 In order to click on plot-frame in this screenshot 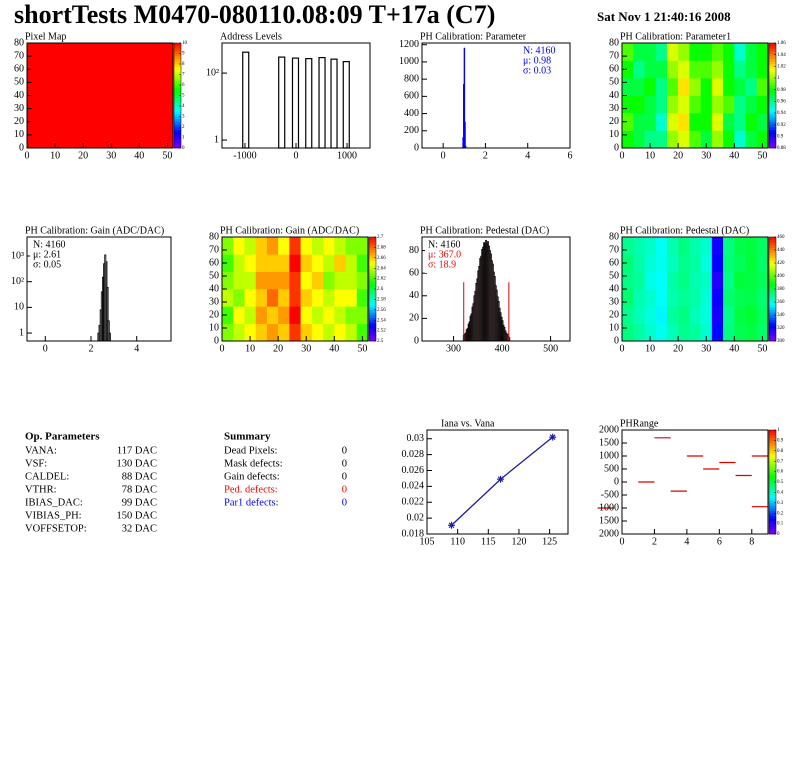, I will do `click(296, 95)`.